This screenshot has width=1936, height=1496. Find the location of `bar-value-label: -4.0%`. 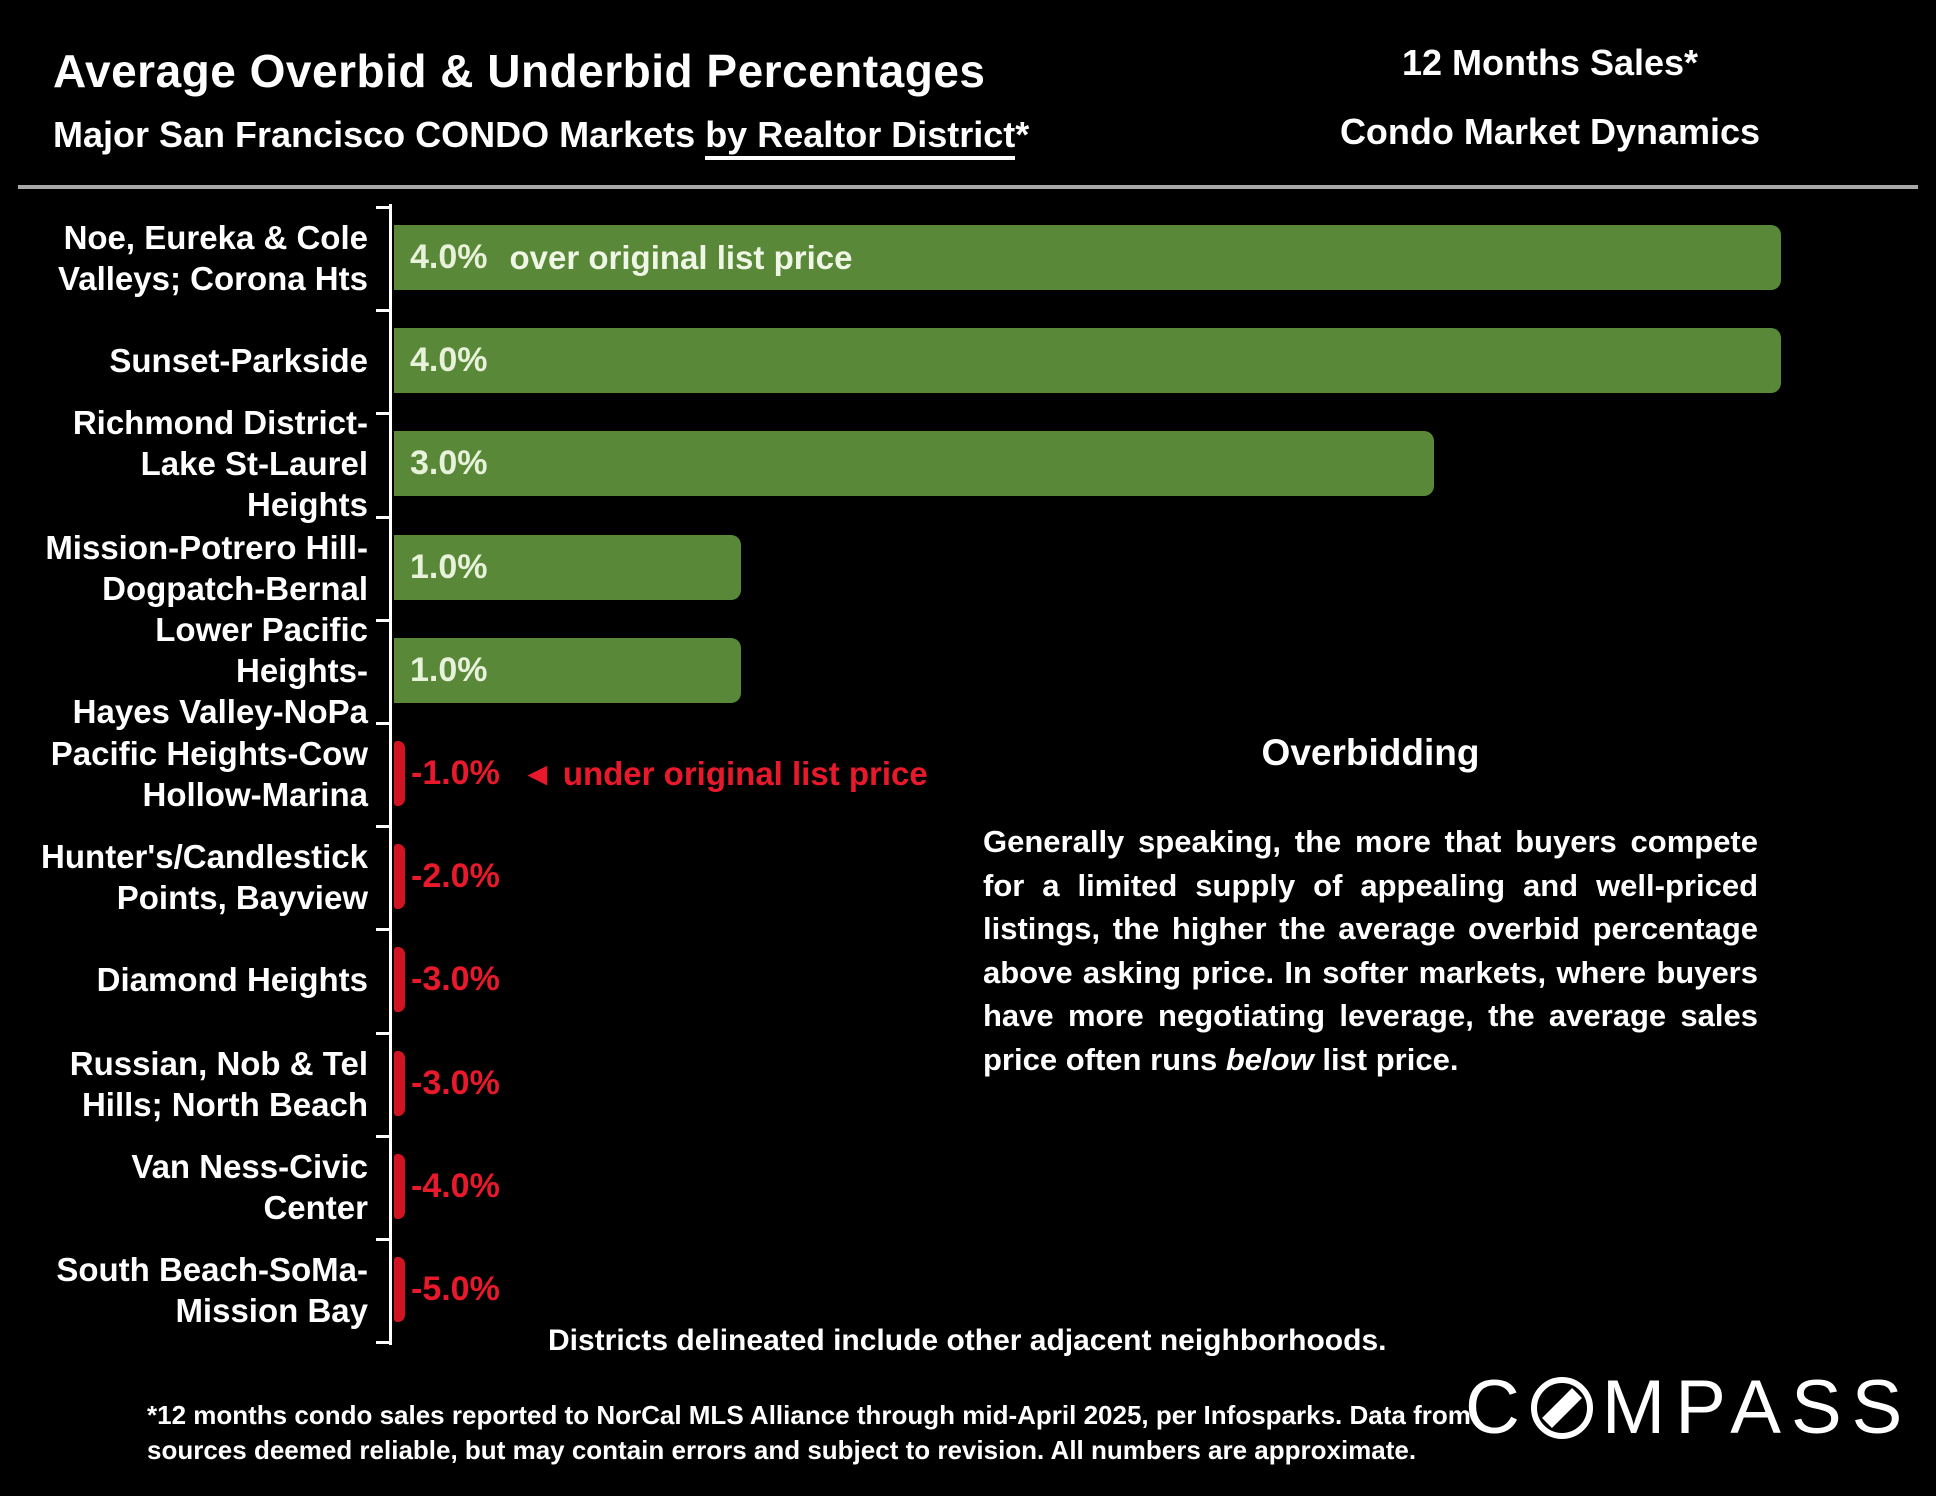

bar-value-label: -4.0% is located at coordinates (455, 1186).